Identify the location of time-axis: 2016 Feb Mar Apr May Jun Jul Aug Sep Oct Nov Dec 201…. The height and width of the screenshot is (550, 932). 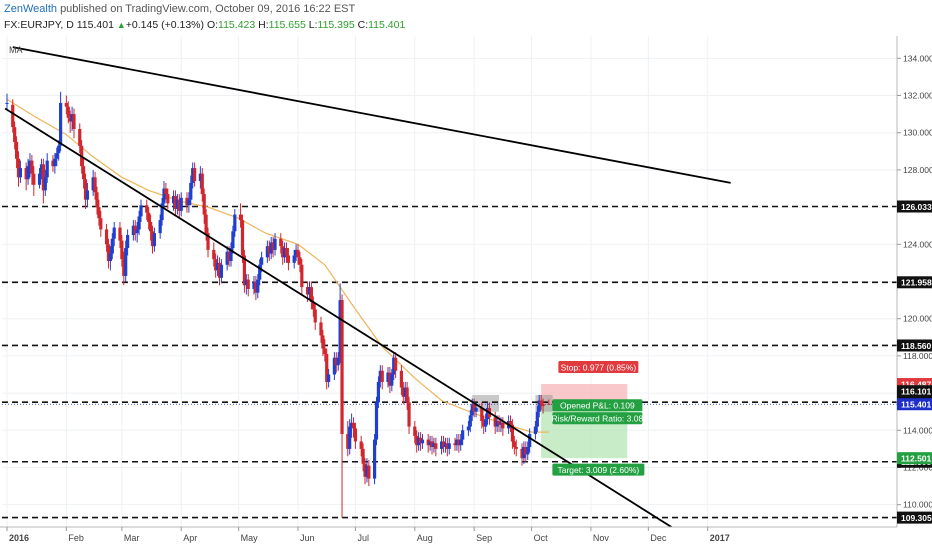
(466, 538).